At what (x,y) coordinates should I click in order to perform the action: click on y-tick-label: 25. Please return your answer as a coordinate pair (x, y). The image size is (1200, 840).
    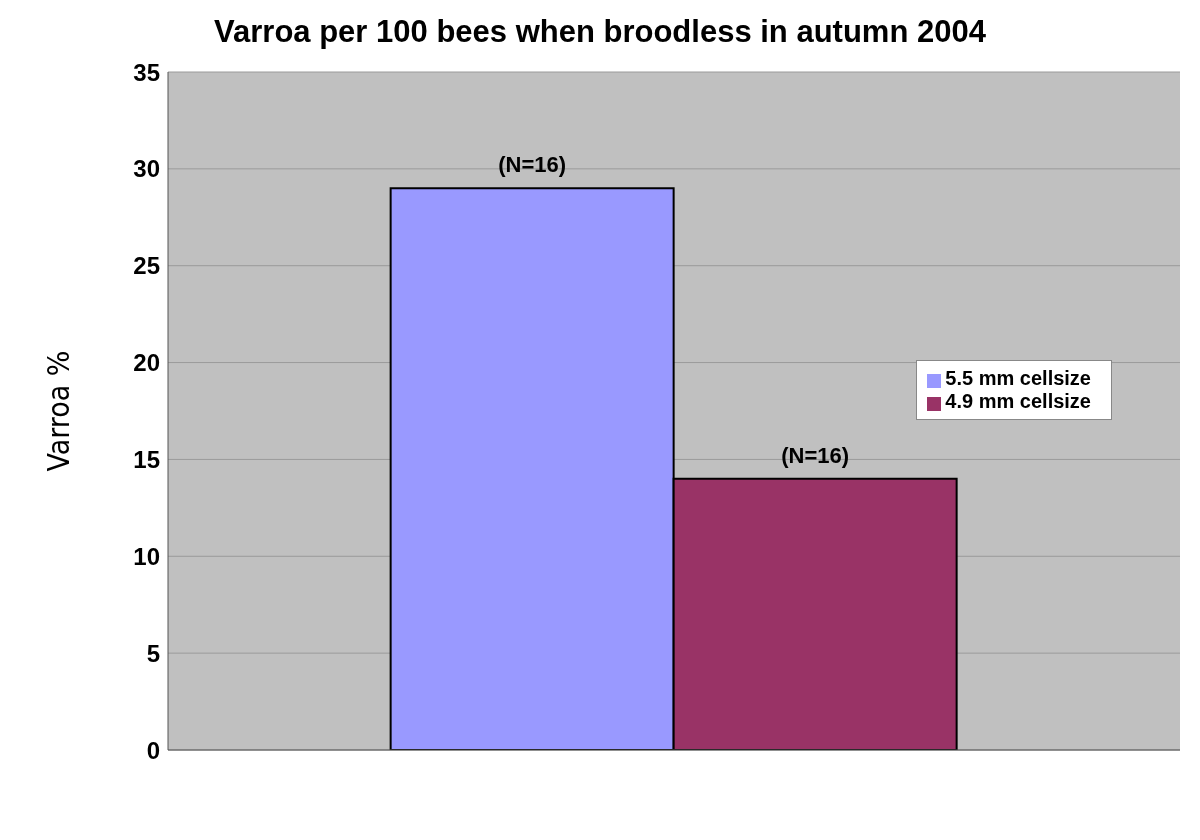
    Looking at the image, I should click on (146, 266).